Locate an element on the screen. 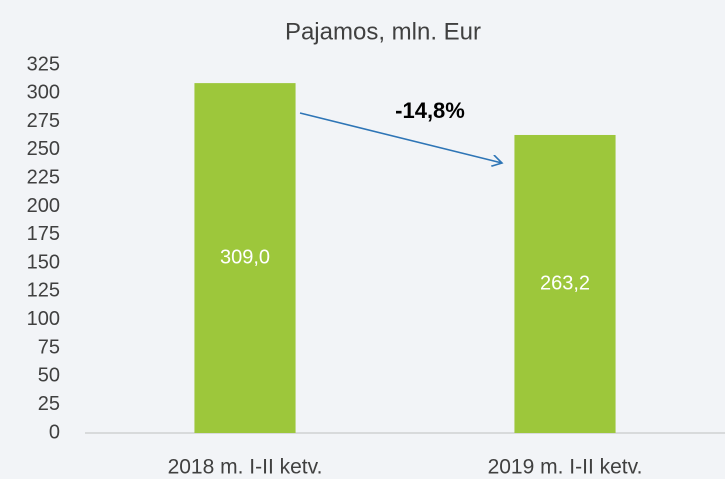  y-tick-label: 200 is located at coordinates (43, 206).